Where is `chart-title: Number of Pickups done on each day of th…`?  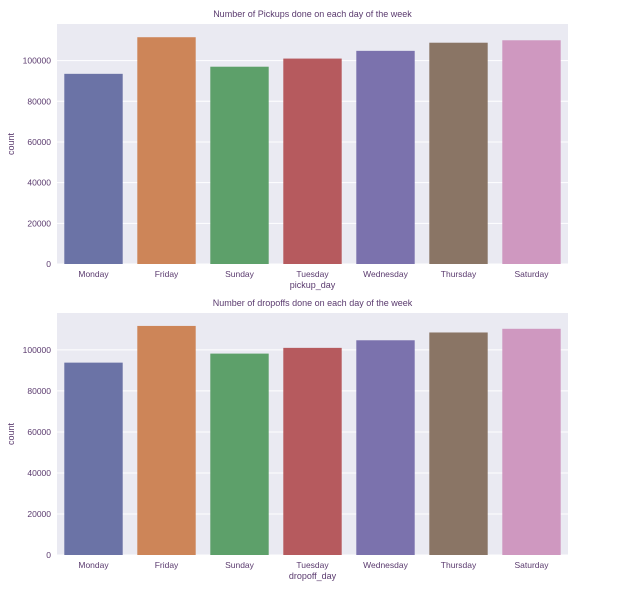 chart-title: Number of Pickups done on each day of th… is located at coordinates (312, 14).